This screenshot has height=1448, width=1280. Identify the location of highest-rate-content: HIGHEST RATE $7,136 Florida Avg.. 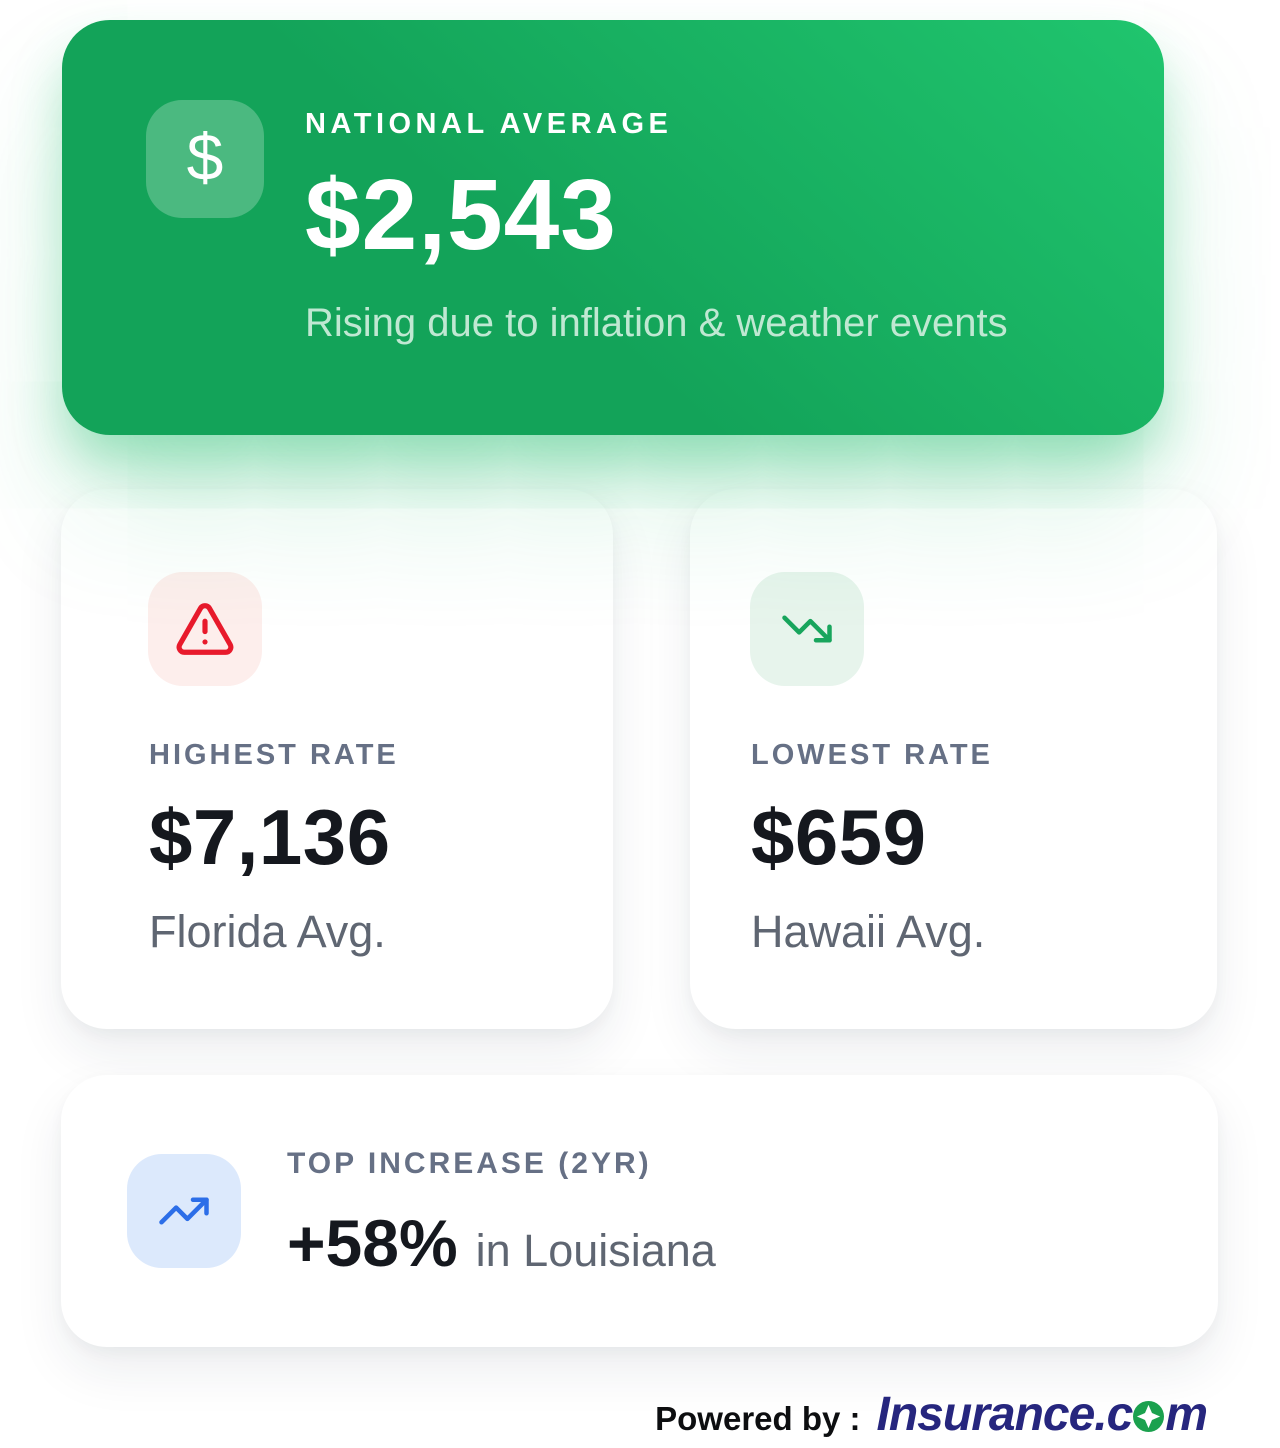
(274, 848).